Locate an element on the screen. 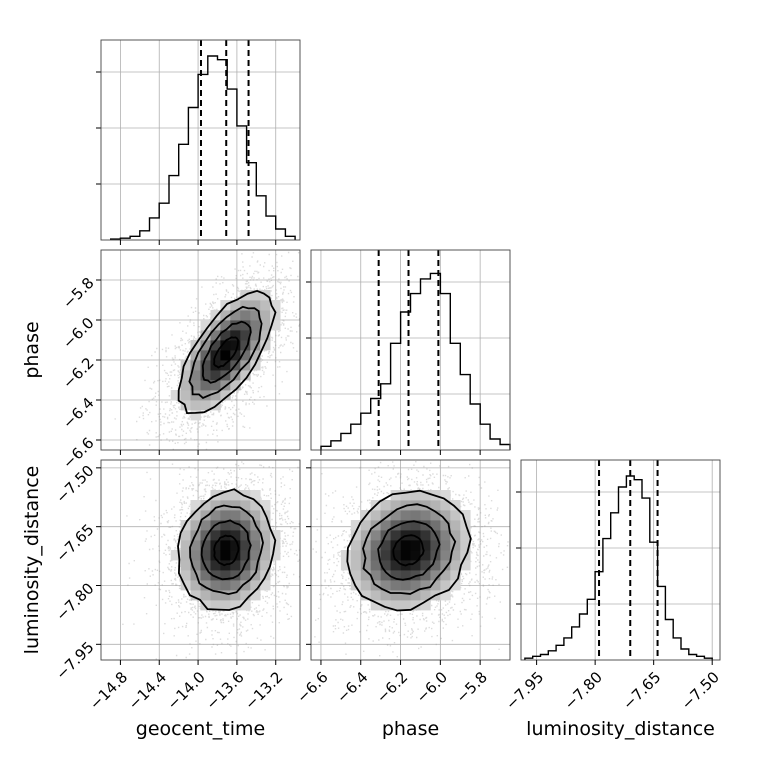 This screenshot has width=760, height=765. x-tick-label: −14.4 is located at coordinates (147, 690).